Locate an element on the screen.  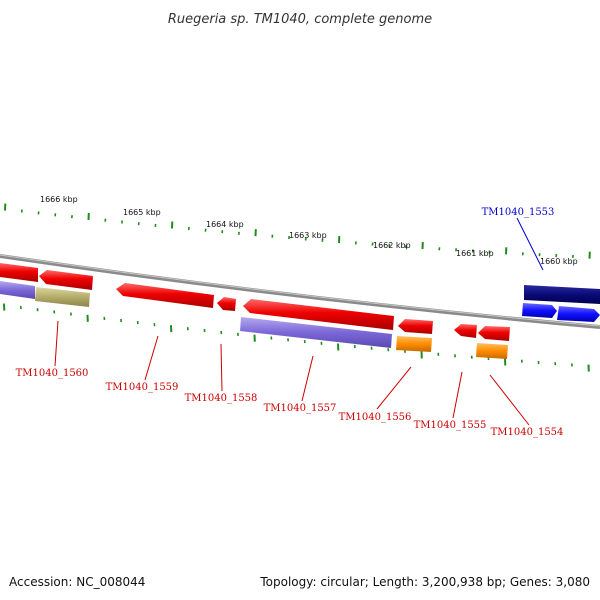
gene-label-tm1040-1558: TM1040_1558 is located at coordinates (221, 398).